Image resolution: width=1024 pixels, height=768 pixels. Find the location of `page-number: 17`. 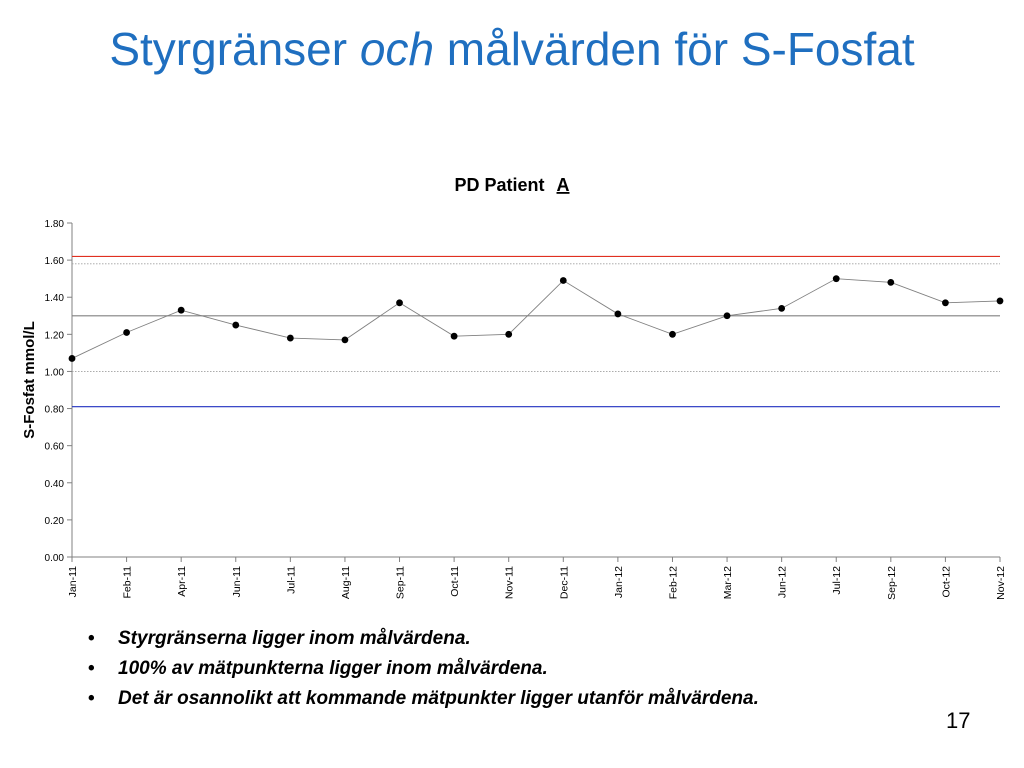

page-number: 17 is located at coordinates (958, 720).